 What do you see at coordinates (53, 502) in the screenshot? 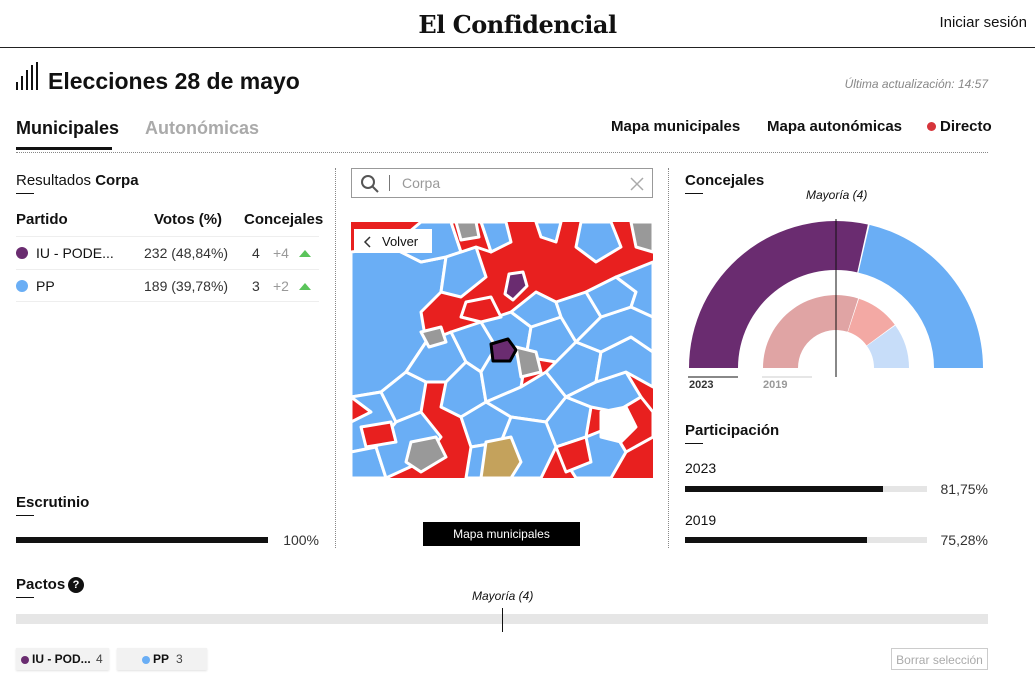
I see `scrutiny-title: Escrutinio` at bounding box center [53, 502].